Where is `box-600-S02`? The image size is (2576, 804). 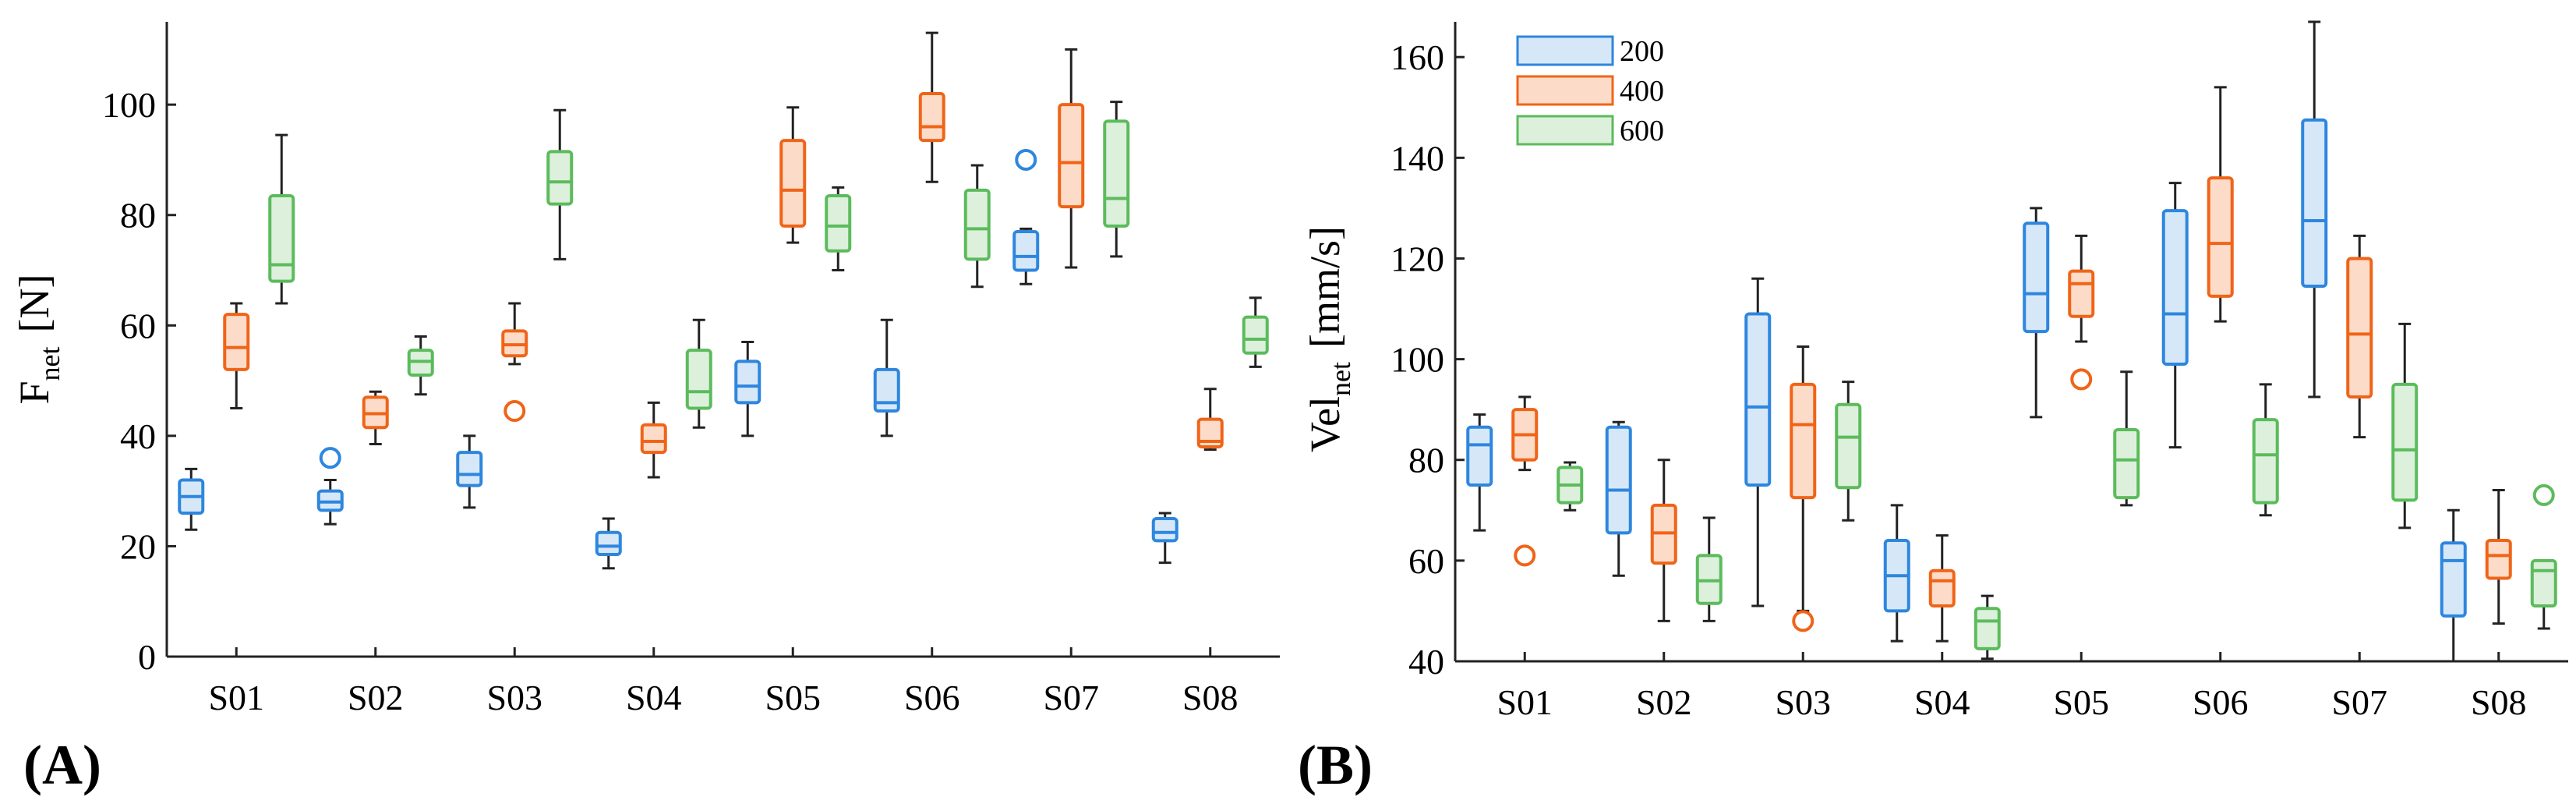 box-600-S02 is located at coordinates (1709, 569).